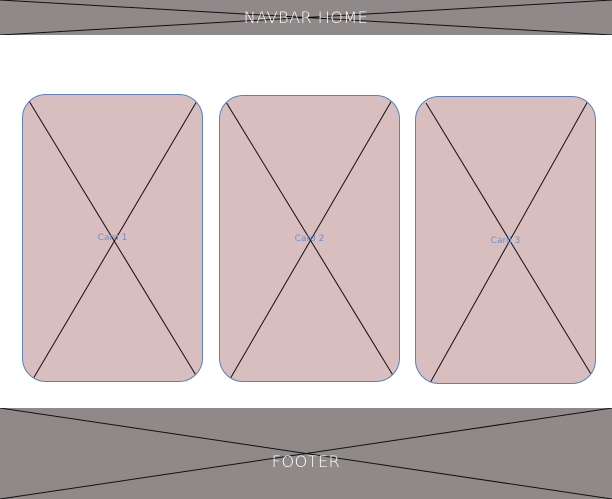 The width and height of the screenshot is (612, 499). I want to click on card-1-label: Card 1, so click(112, 238).